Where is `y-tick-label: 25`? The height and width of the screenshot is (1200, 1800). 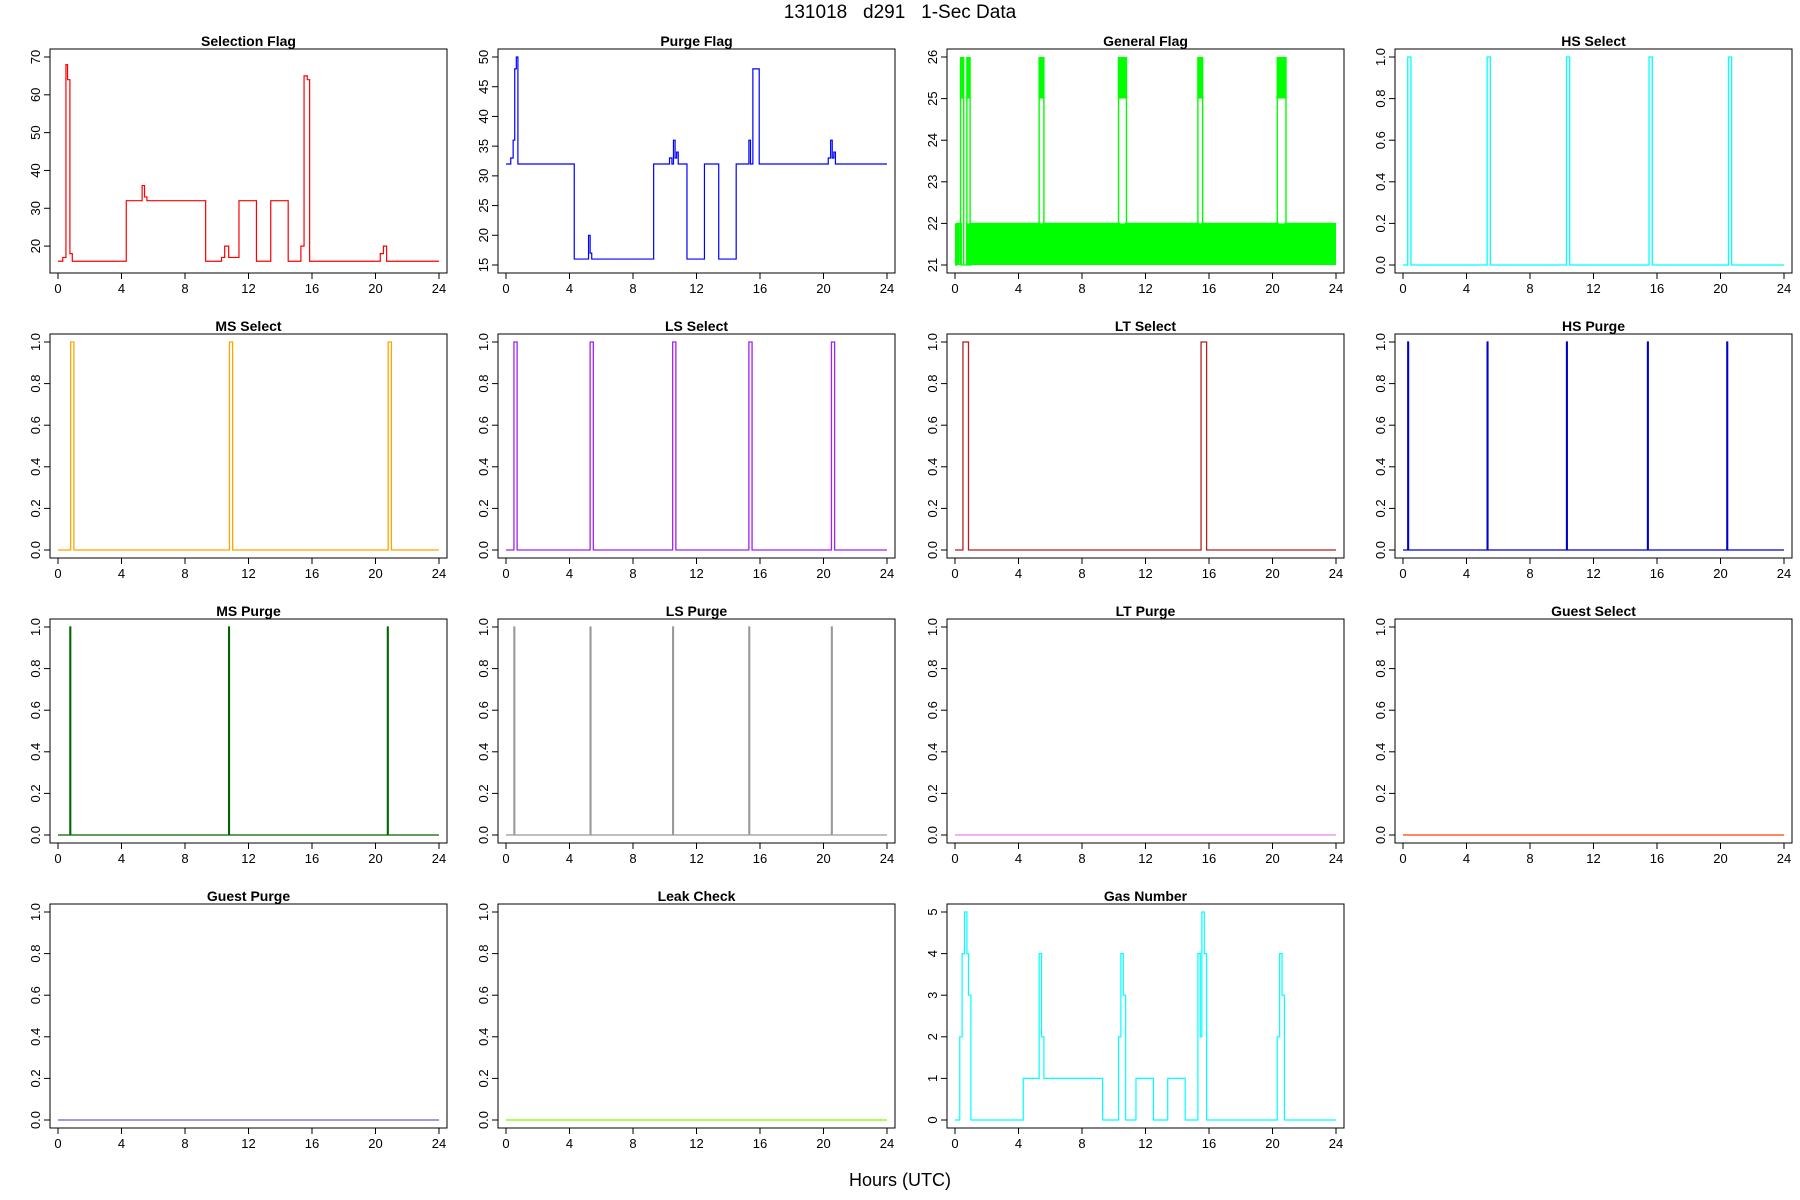
y-tick-label: 25 is located at coordinates (932, 98).